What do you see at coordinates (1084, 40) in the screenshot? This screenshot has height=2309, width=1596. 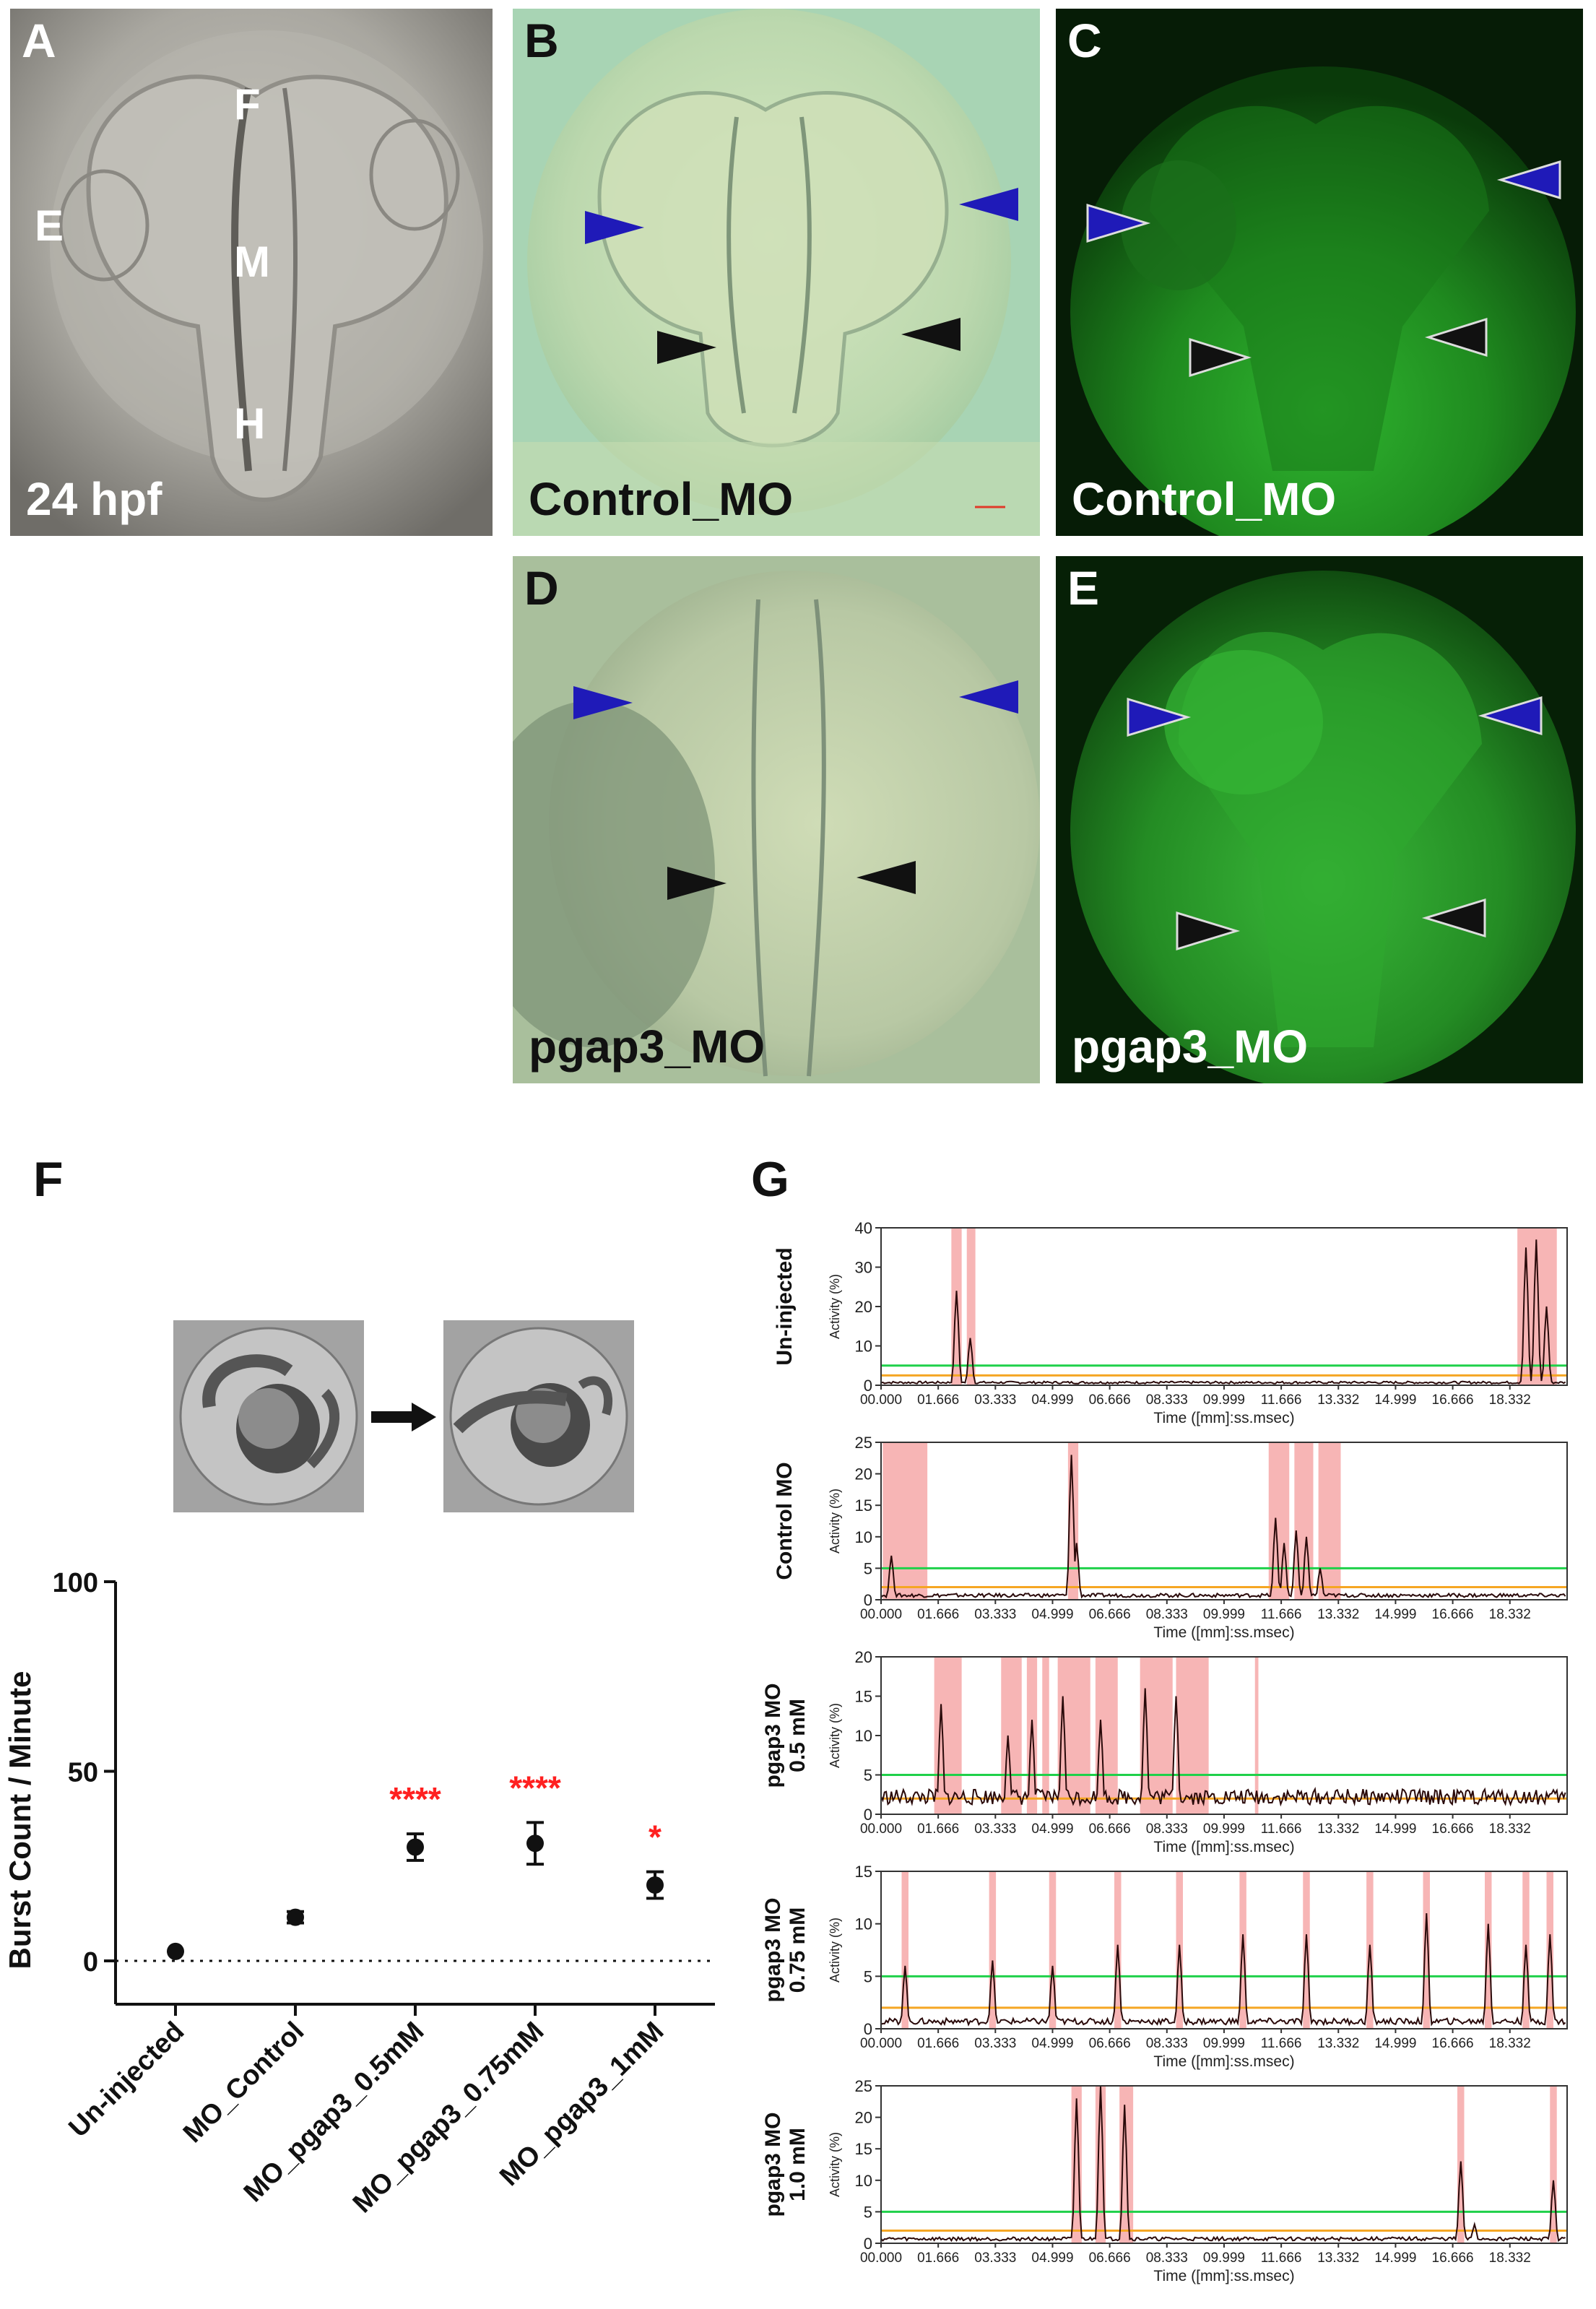 I see `panel-c-letter: C` at bounding box center [1084, 40].